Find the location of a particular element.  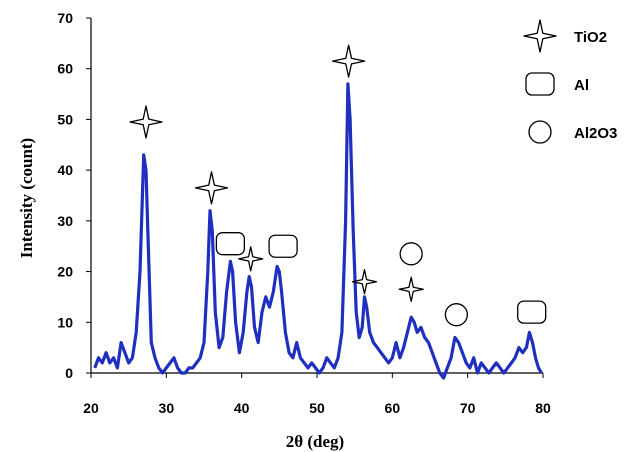

x-tick-label: 70 is located at coordinates (468, 408).